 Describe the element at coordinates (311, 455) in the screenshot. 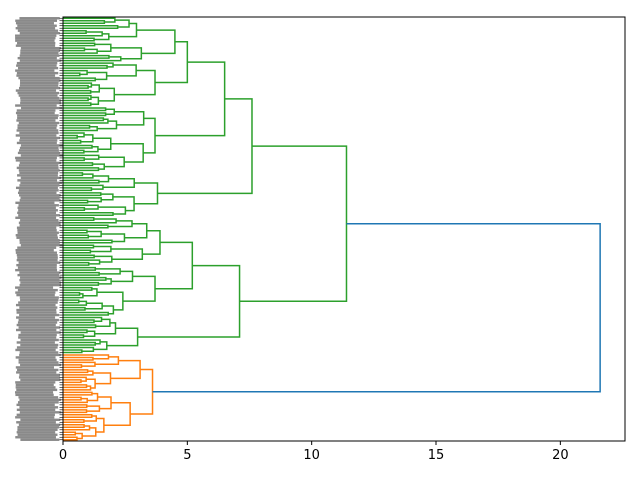

I see `x-tick-label: 10` at that location.